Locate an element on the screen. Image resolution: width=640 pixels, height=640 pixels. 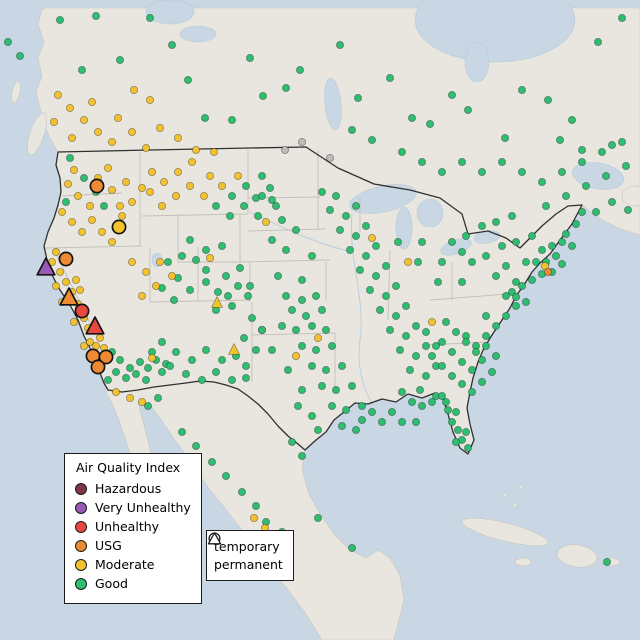
marker-unhealthy-triangle is located at coordinates (95, 325).